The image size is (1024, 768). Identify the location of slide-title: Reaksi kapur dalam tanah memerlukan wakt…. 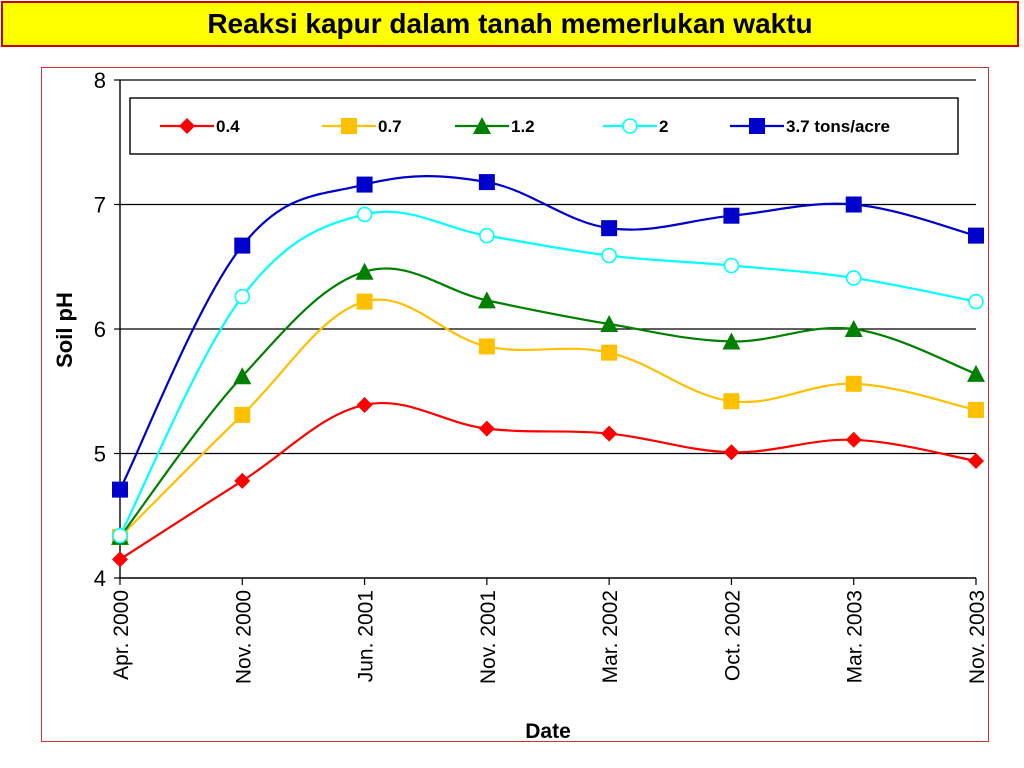
(510, 23).